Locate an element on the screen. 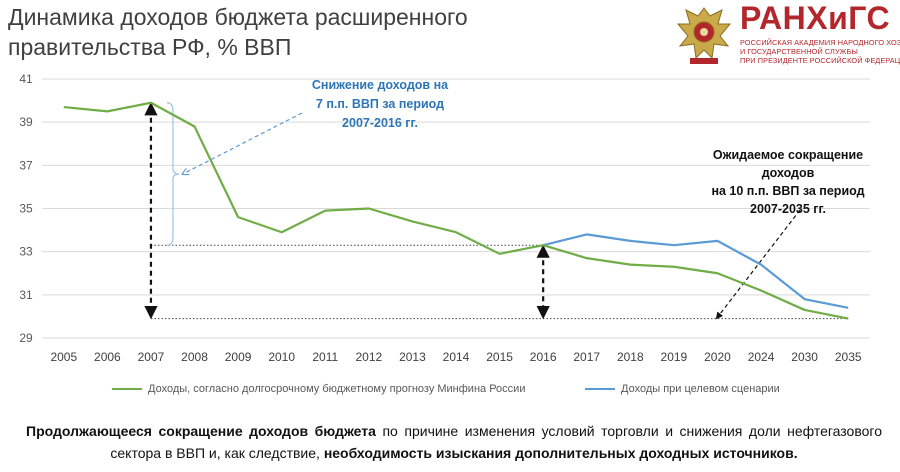 The width and height of the screenshot is (900, 472). brace-2007-2016 is located at coordinates (172, 174).